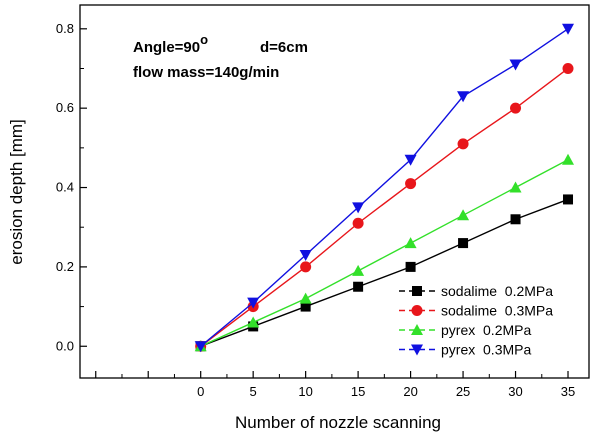  What do you see at coordinates (568, 391) in the screenshot?
I see `x-tick-label: 35` at bounding box center [568, 391].